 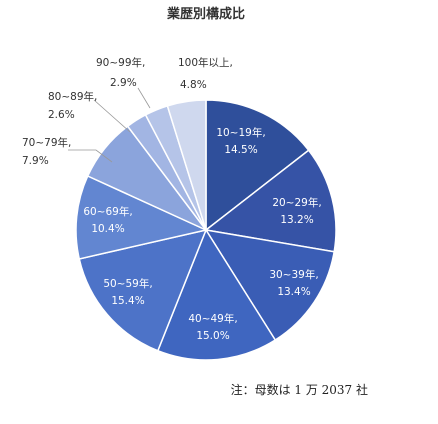 What do you see at coordinates (107, 211) in the screenshot?
I see `slice-label: 60~69年,` at bounding box center [107, 211].